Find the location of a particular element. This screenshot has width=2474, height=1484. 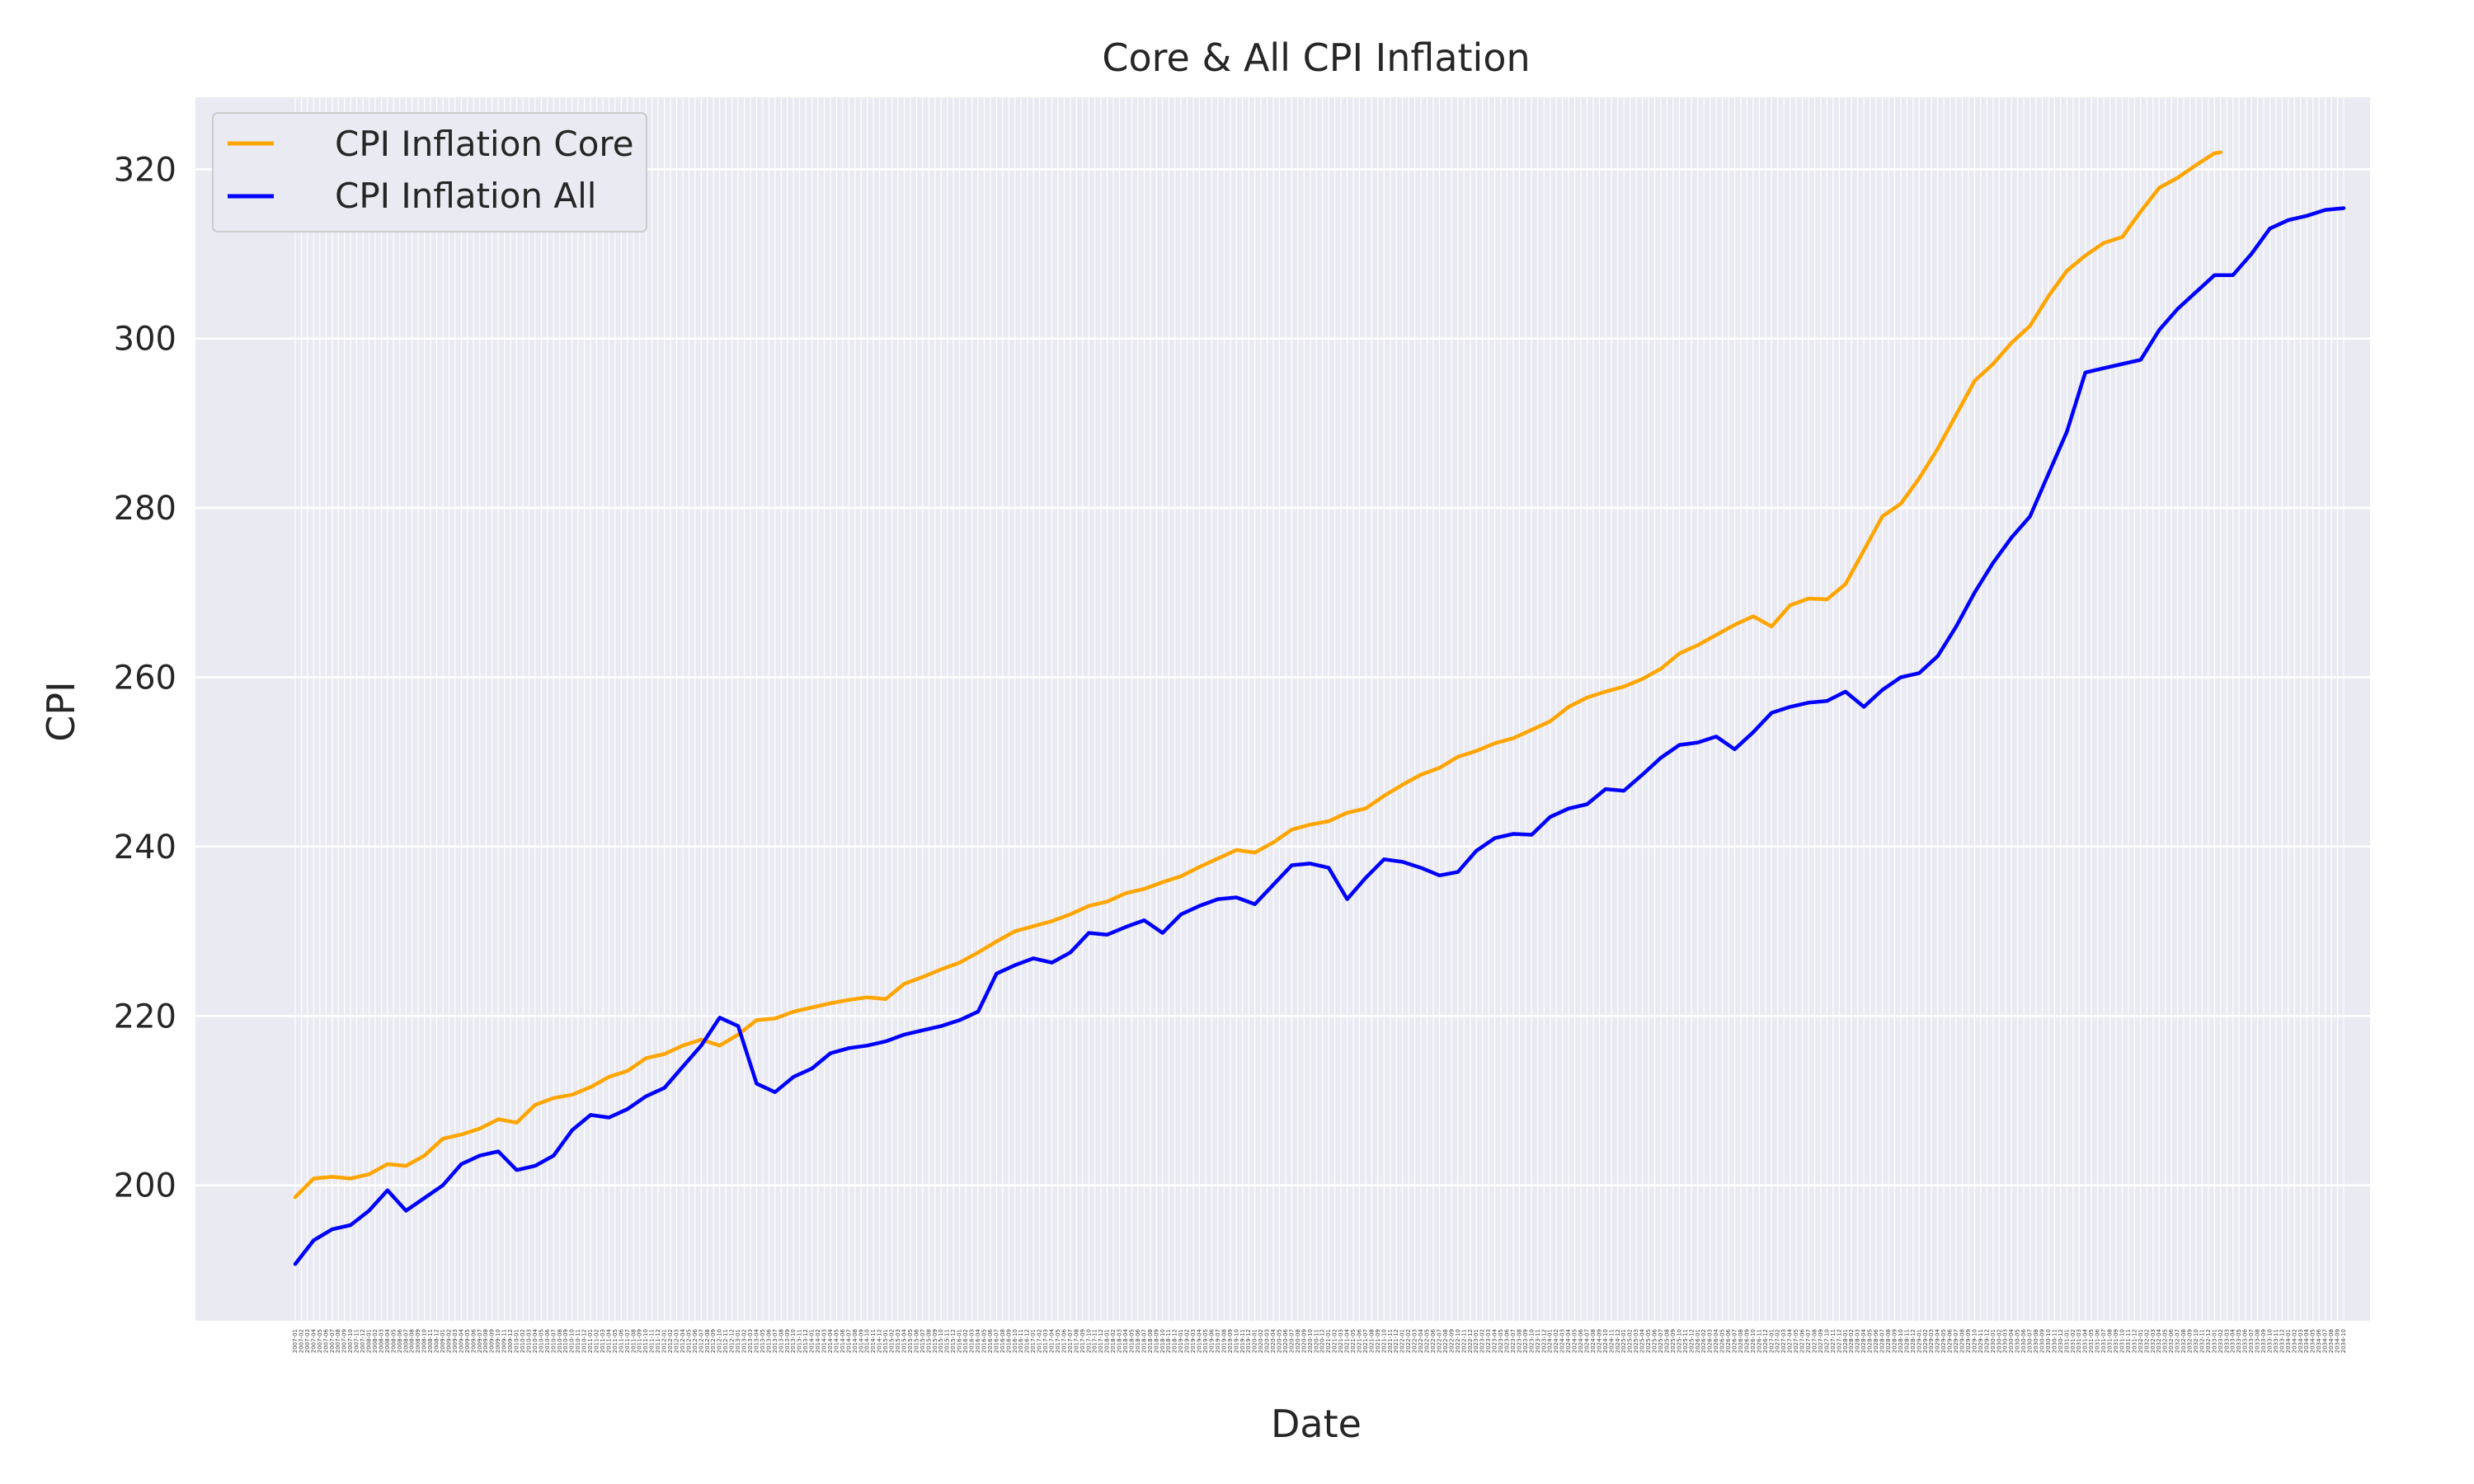

x-tick-label: 2025-07 is located at coordinates (1661, 1341).